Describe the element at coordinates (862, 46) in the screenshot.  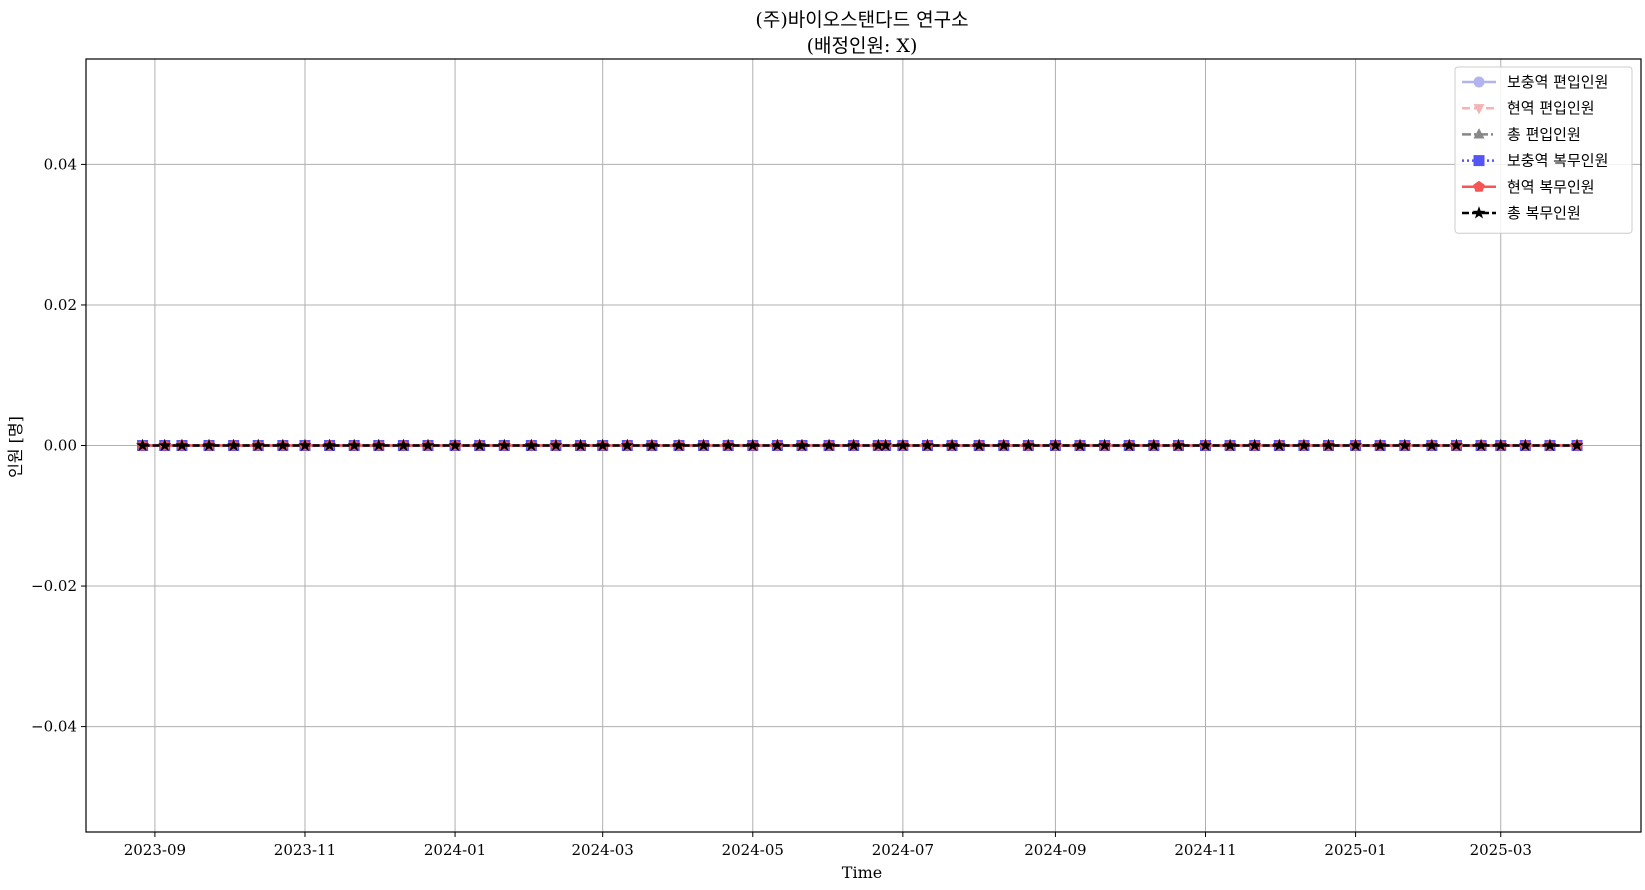
I see `chart-subtitle: (배정인원: X)` at that location.